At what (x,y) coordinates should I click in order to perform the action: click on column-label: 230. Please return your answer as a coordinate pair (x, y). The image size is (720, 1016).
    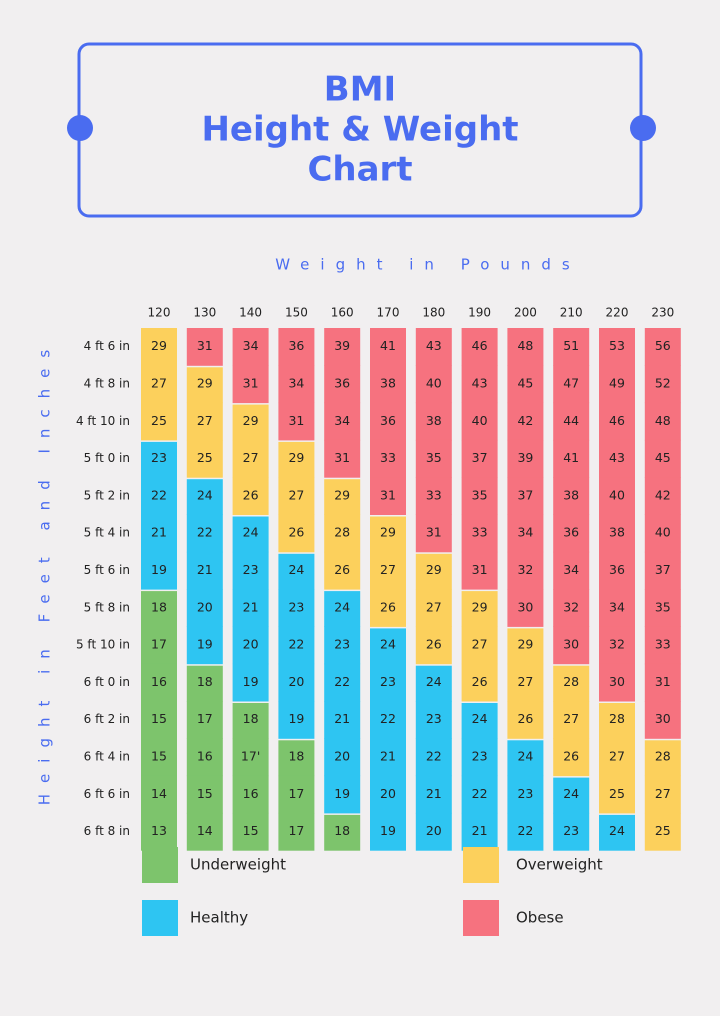
    Looking at the image, I should click on (662, 313).